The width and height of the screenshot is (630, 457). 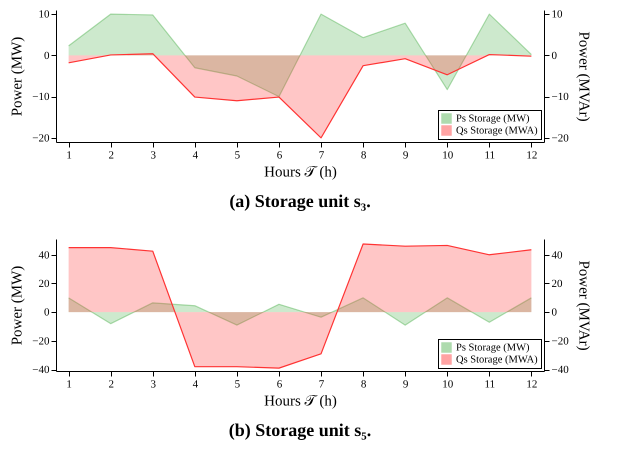 What do you see at coordinates (300, 201) in the screenshot?
I see `text: (a) Storage unit s₃.` at bounding box center [300, 201].